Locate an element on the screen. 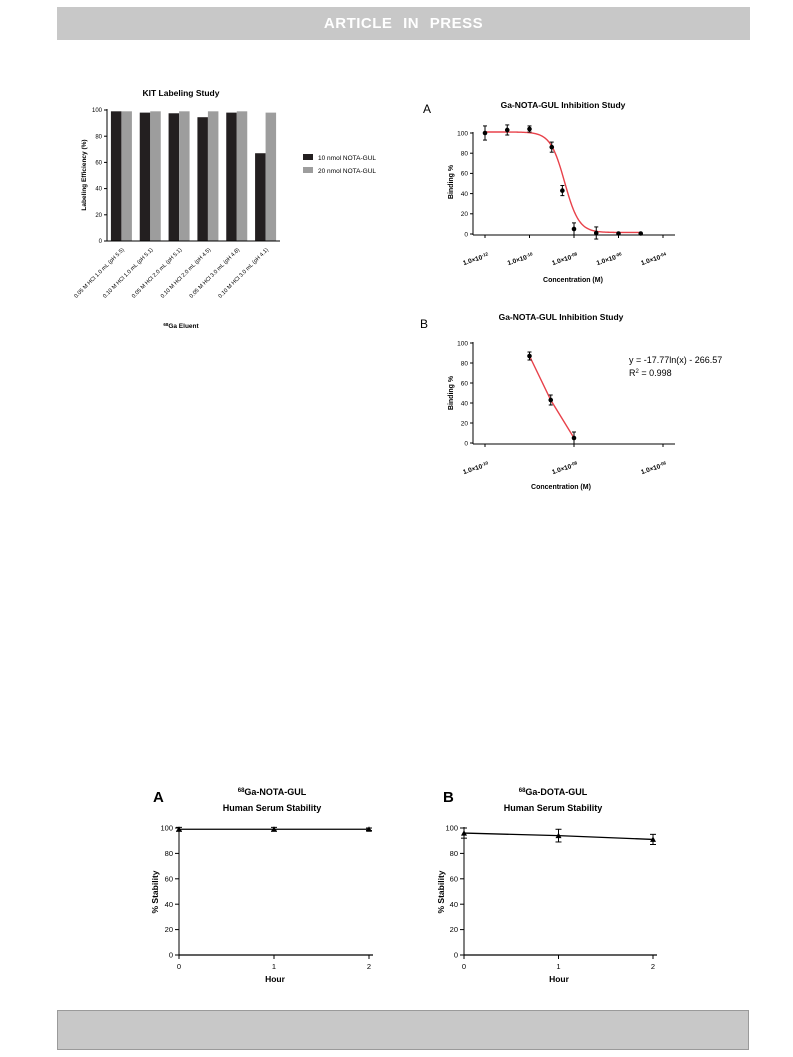  panel-label: A is located at coordinates (158, 797).